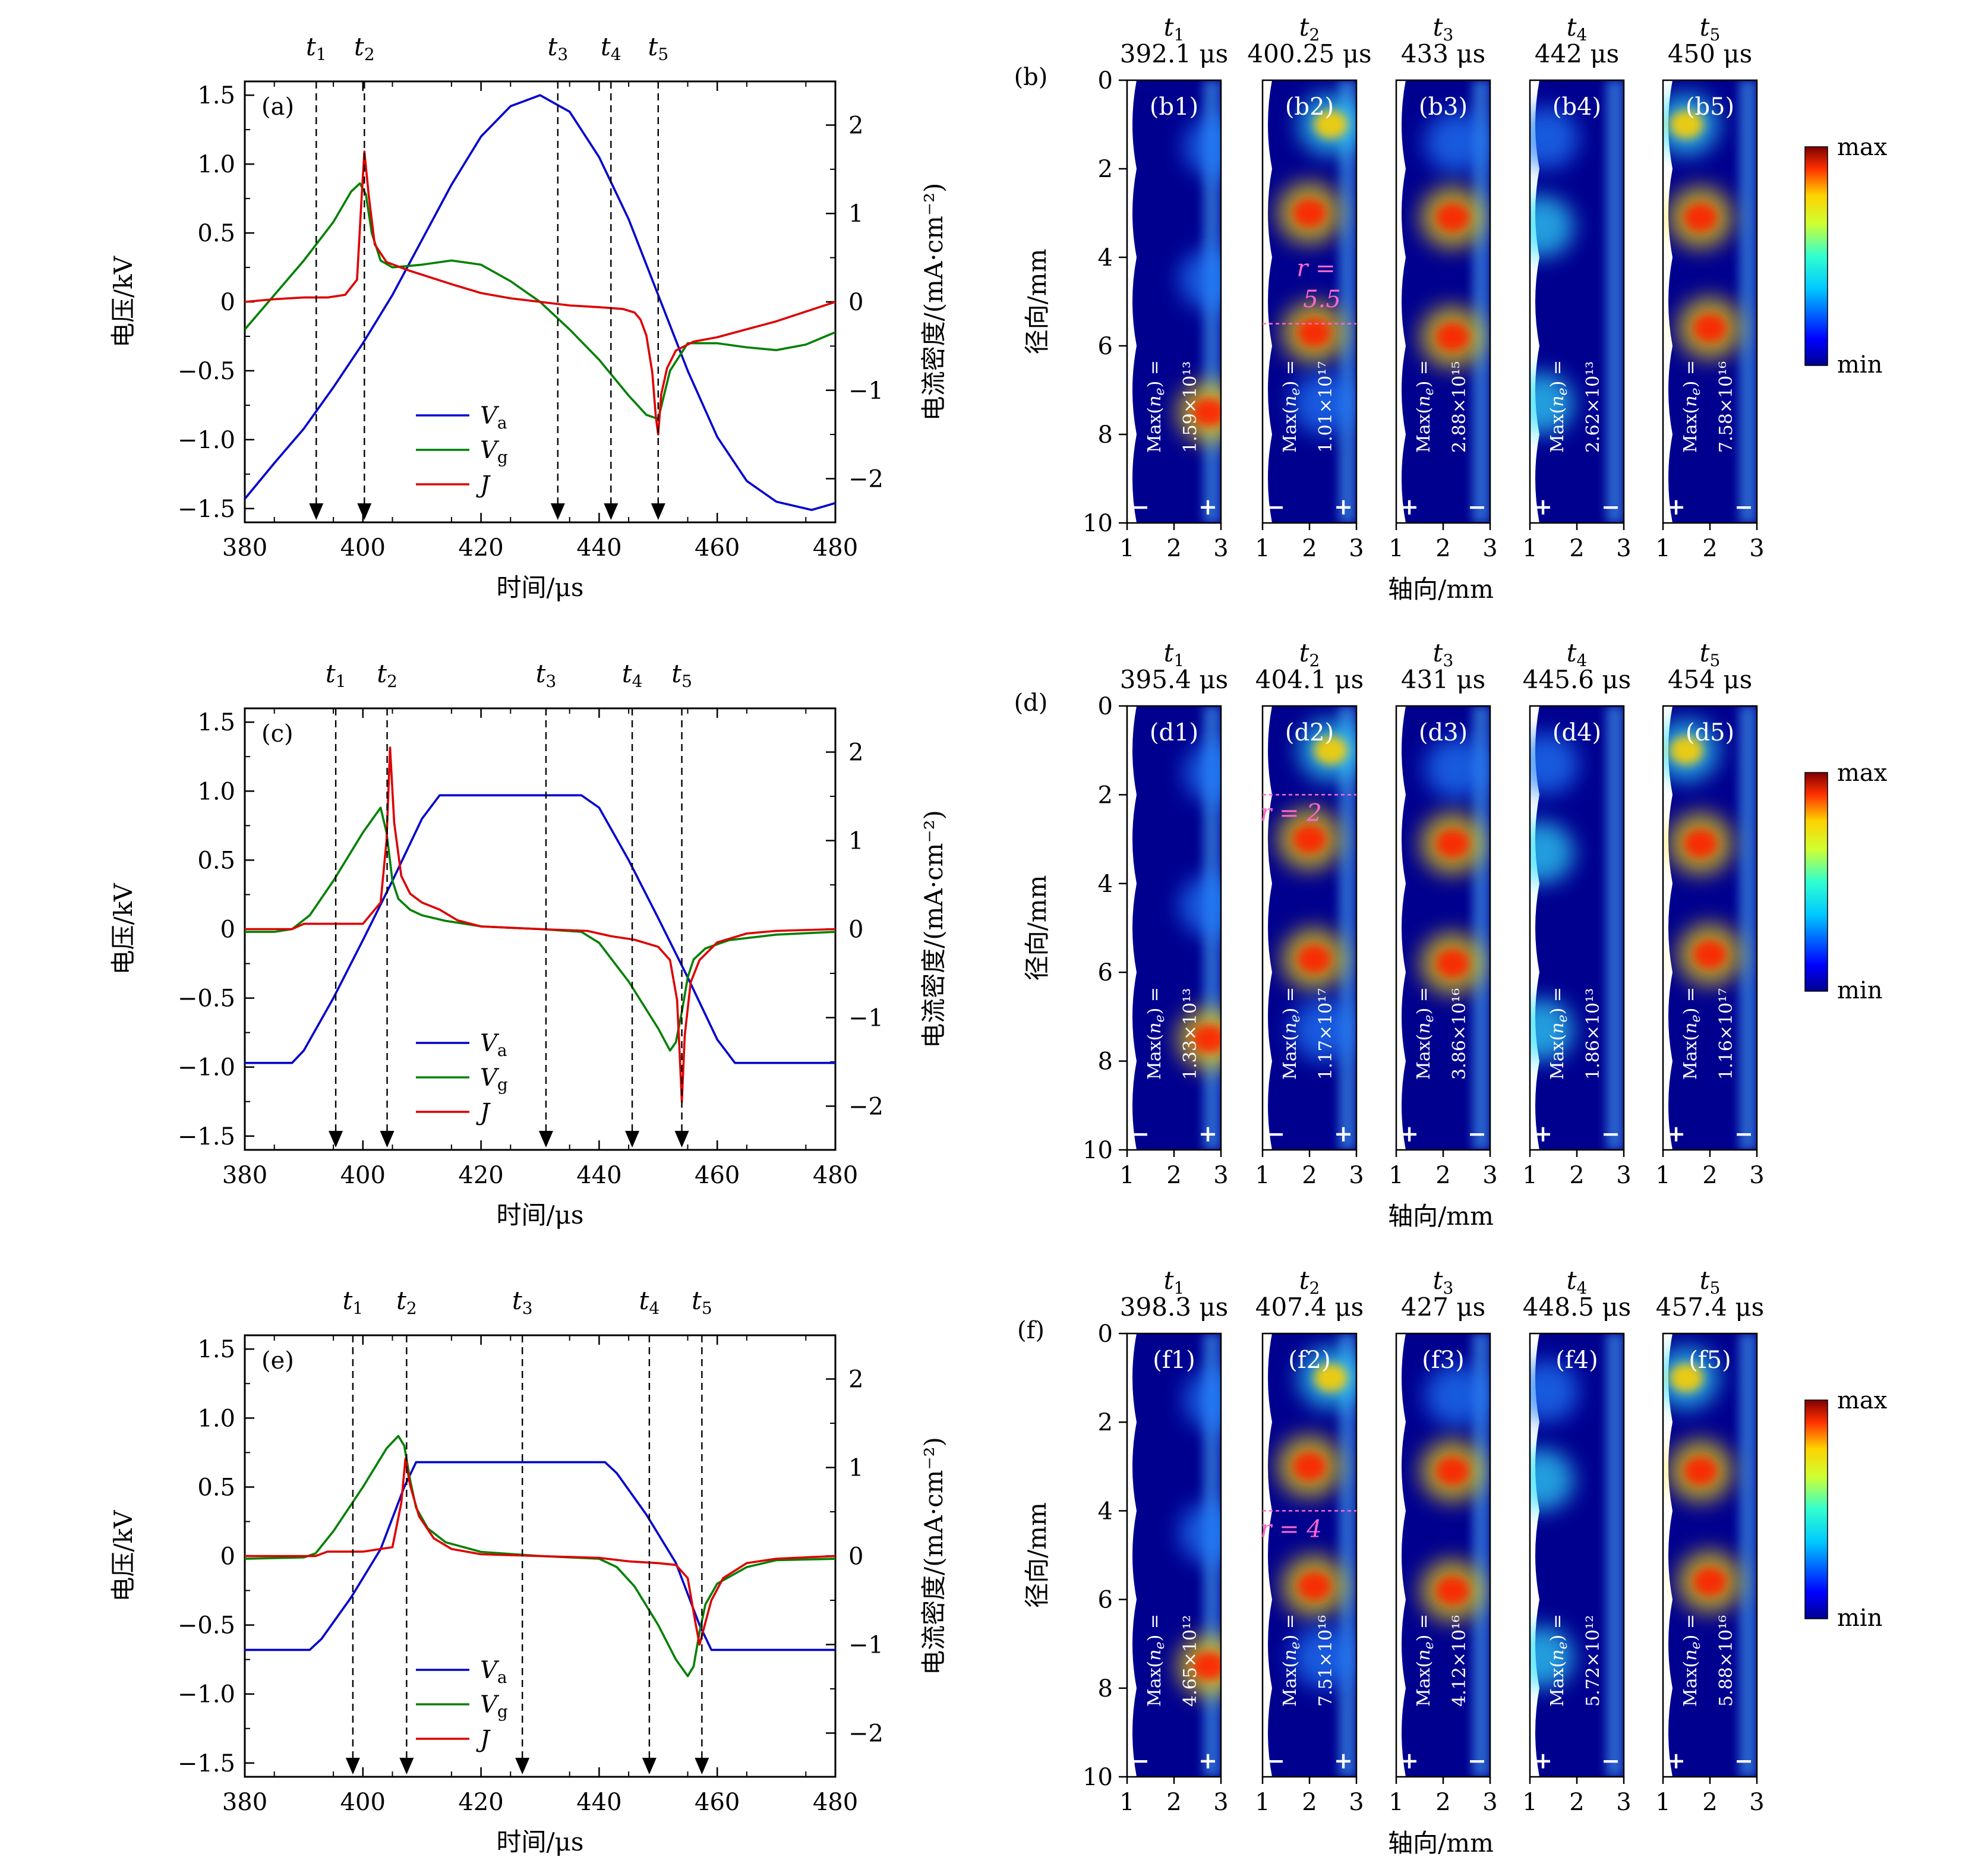 The width and height of the screenshot is (1988, 1860). Describe the element at coordinates (1593, 1661) in the screenshot. I see `max-density-value: 5.72×10¹²` at that location.